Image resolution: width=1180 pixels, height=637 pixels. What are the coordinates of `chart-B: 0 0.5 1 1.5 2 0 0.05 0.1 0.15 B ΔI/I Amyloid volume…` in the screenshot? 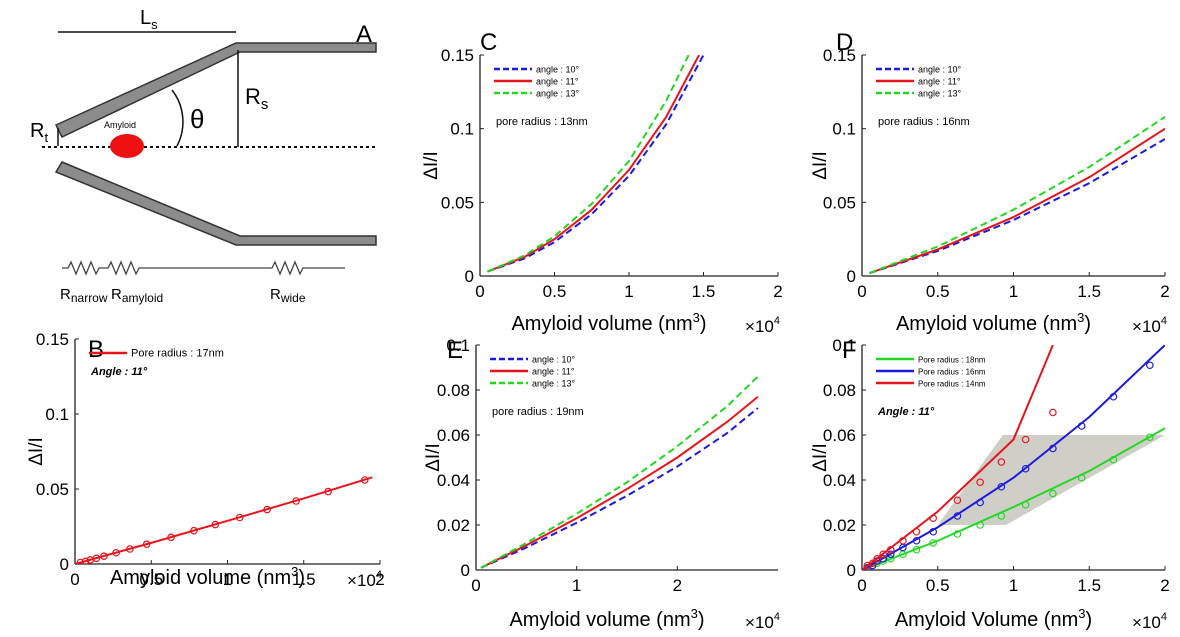 It's located at (205, 460).